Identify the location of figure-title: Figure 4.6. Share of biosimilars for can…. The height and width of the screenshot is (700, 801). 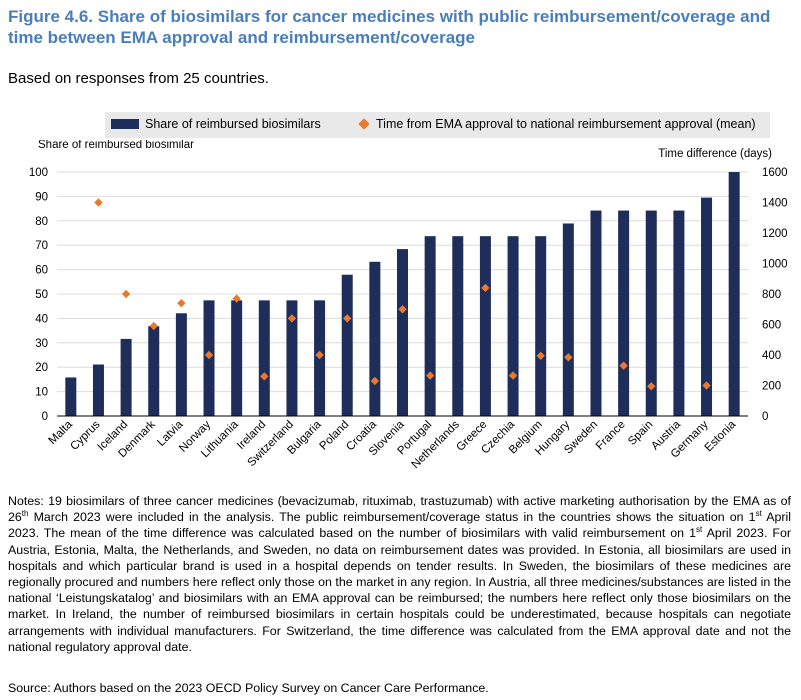
(389, 27).